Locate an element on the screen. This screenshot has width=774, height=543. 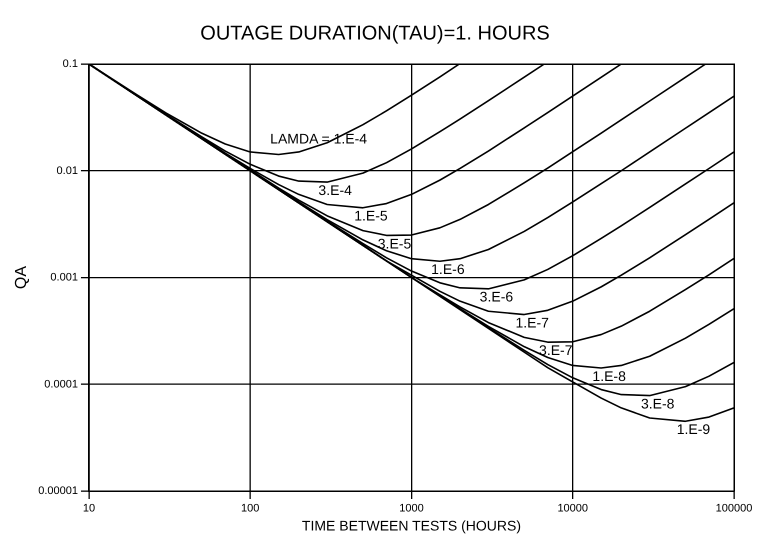
y-tick-label: 0.001 is located at coordinates (64, 278).